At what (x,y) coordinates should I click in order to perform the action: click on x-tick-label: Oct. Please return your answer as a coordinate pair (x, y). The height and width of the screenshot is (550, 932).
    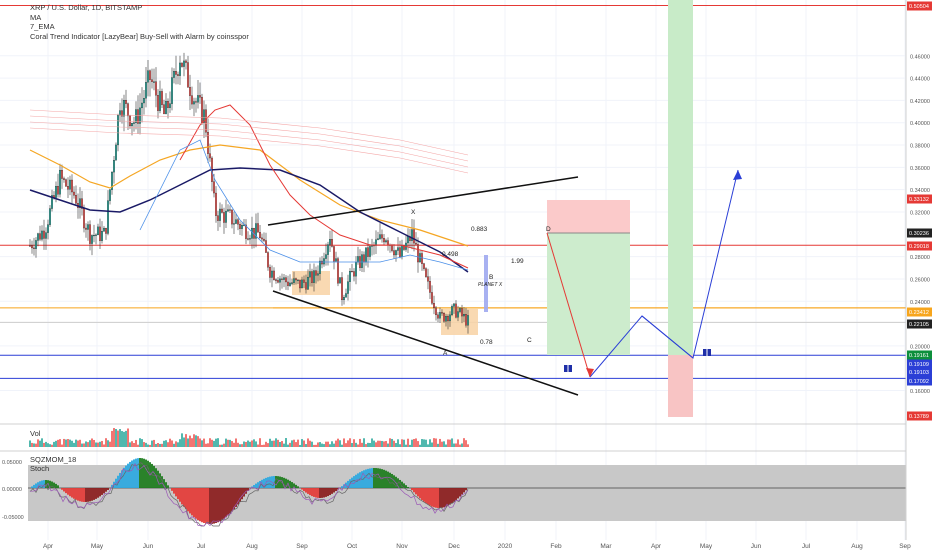
    Looking at the image, I should click on (352, 546).